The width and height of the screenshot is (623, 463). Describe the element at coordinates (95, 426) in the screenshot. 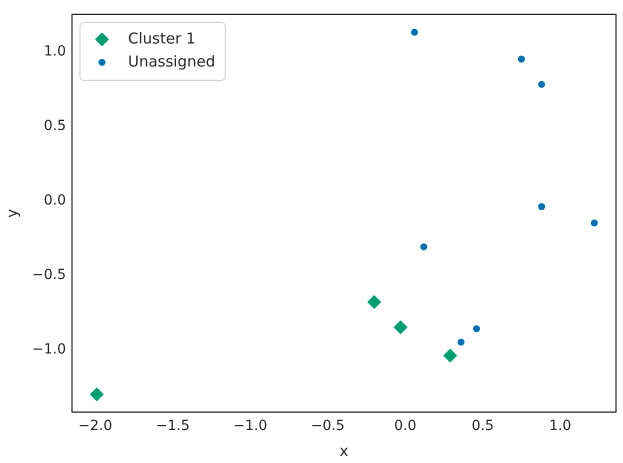

I see `x-tick-label: −2.0` at that location.